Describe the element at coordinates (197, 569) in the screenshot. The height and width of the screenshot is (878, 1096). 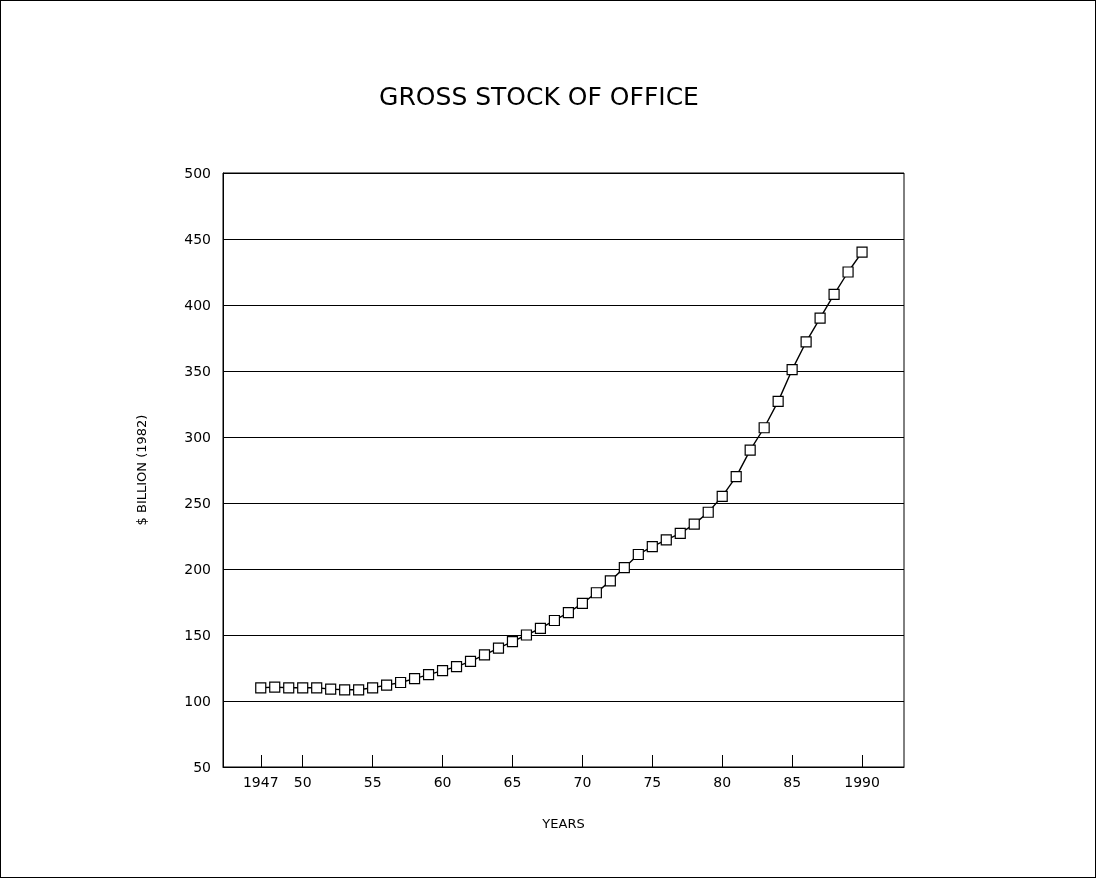
I see `y-tick-label: 200` at that location.